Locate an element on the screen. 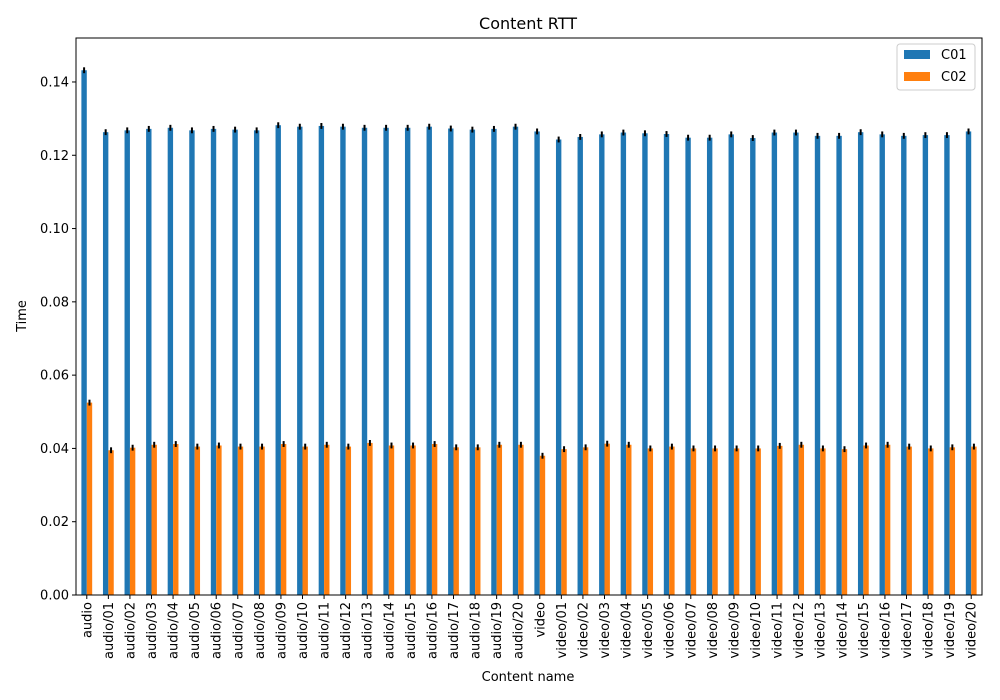  x-tick-label: video/17 is located at coordinates (907, 630).